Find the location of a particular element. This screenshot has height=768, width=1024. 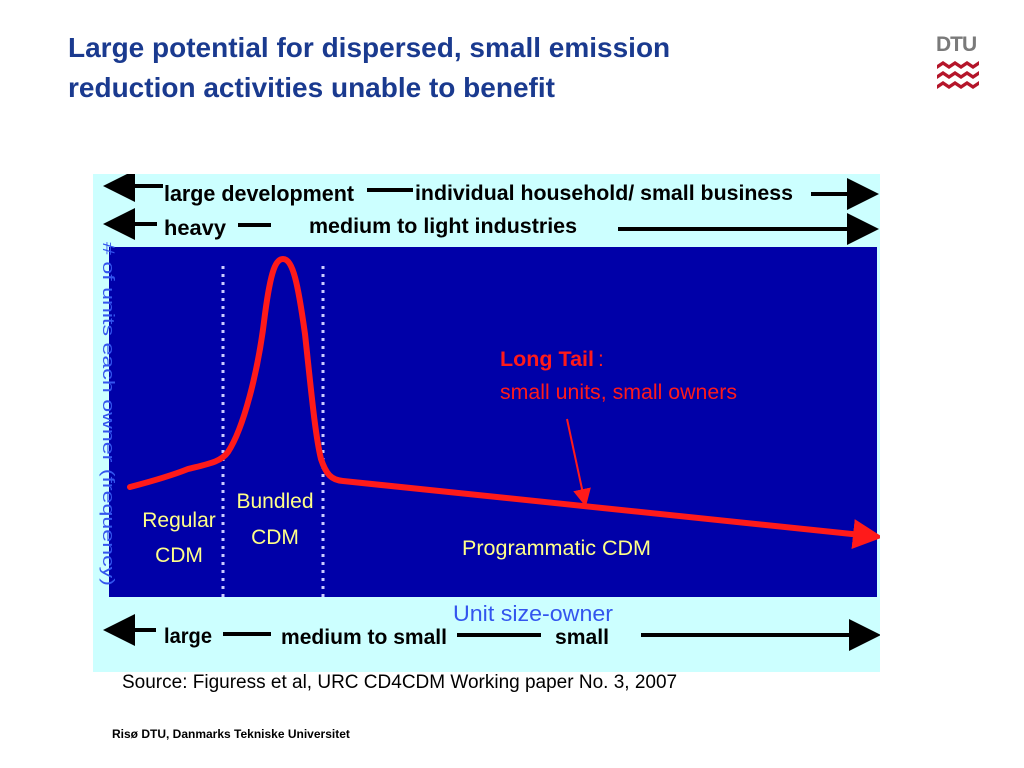

dtu-logo: DTU is located at coordinates (959, 65).